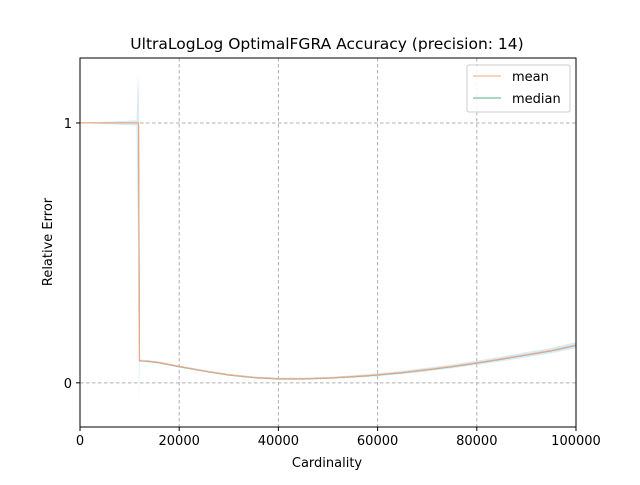 The width and height of the screenshot is (640, 485). I want to click on legend-label-median: median, so click(536, 99).